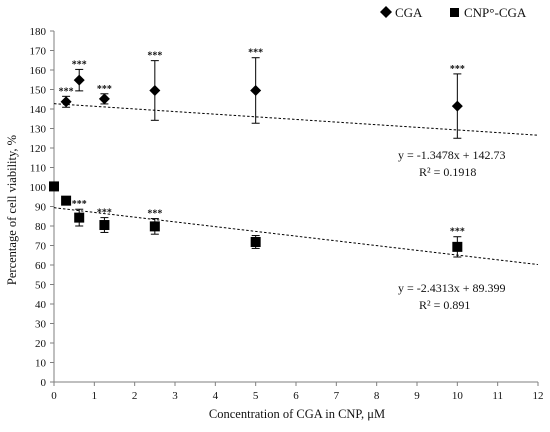  I want to click on x-tick-label: 5, so click(256, 396).